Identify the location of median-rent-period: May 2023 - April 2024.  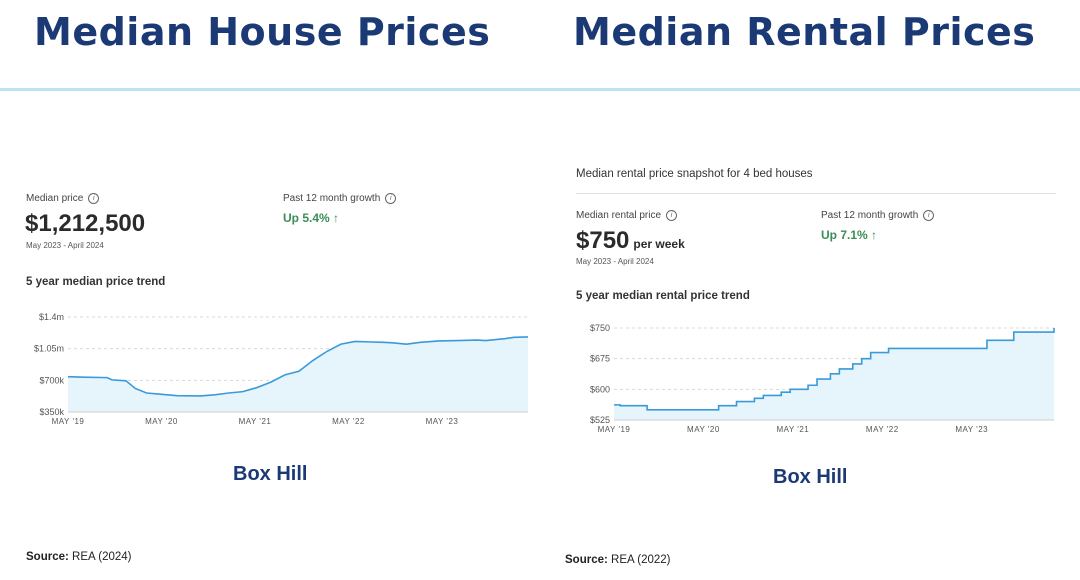
(615, 261).